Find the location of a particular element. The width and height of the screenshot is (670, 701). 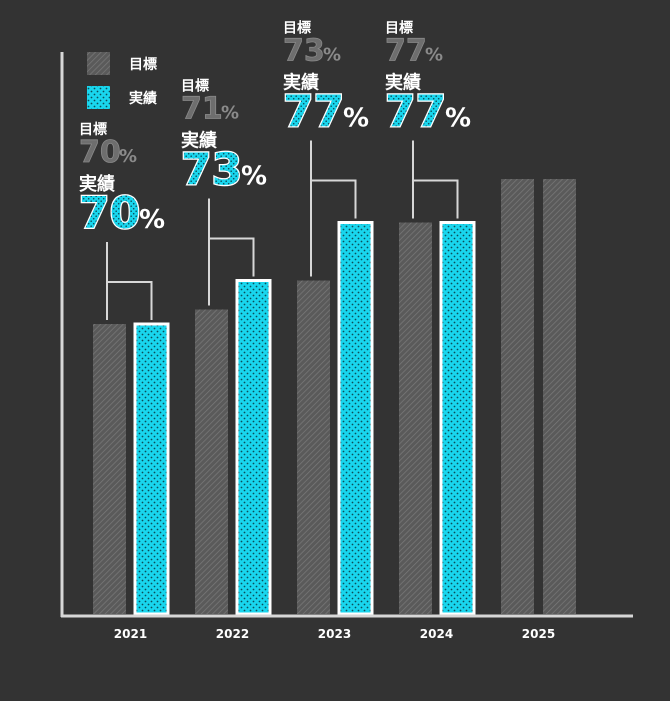

annotation-target-unit-2024: % is located at coordinates (434, 55).